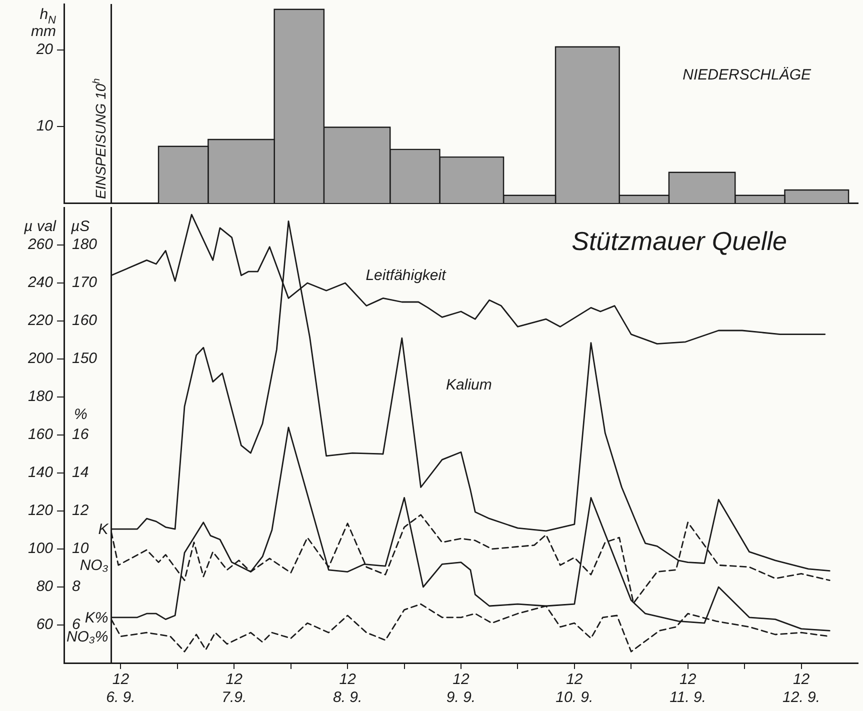 The width and height of the screenshot is (863, 711). I want to click on series-label: NO₃%, so click(87, 637).